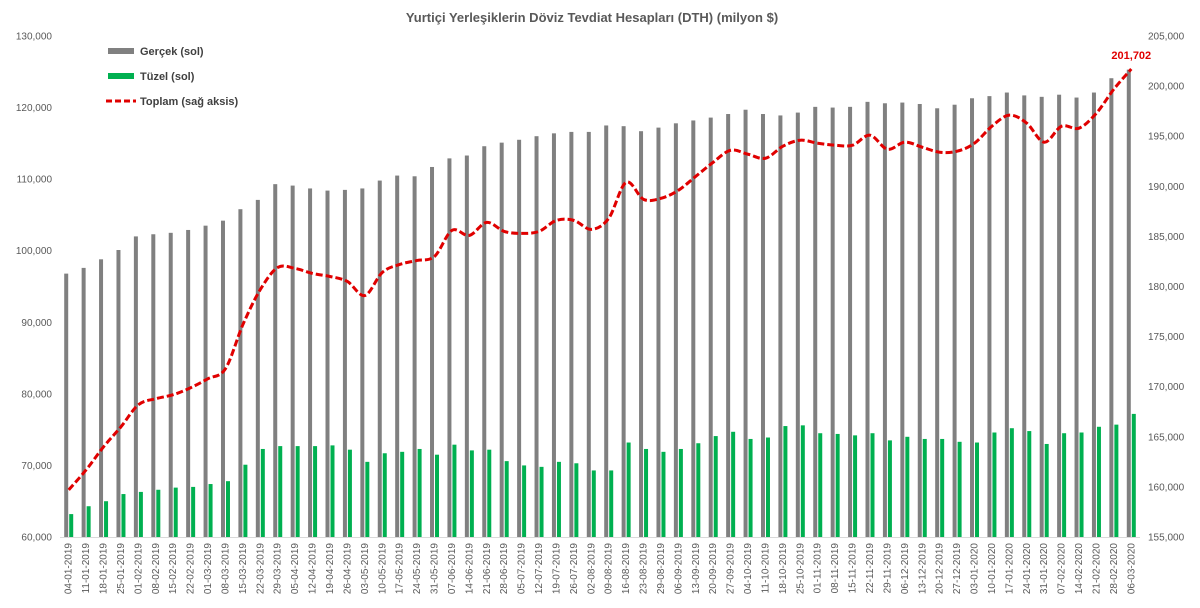  Describe the element at coordinates (870, 568) in the screenshot. I see `x-axis-tick-label: 22-11-2019` at that location.